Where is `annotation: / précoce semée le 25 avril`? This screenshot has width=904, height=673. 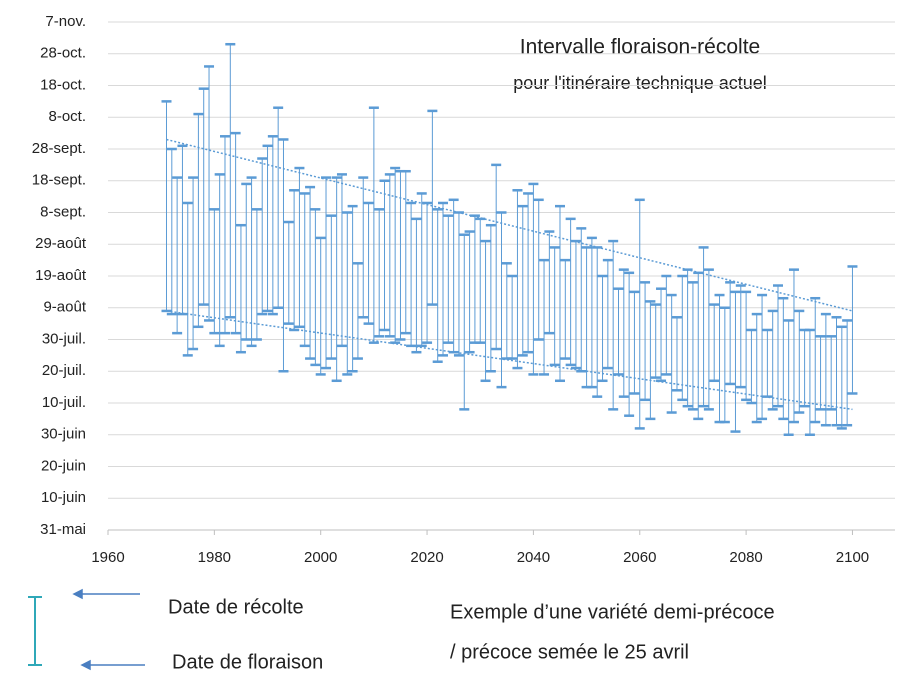
annotation: / précoce semée le 25 avril is located at coordinates (569, 652).